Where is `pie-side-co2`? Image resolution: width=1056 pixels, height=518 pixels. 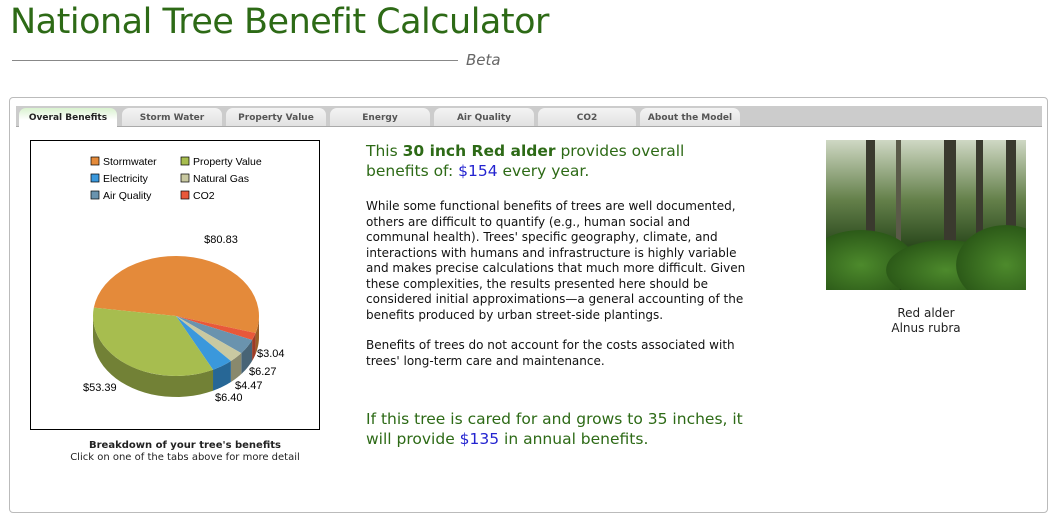
pie-side-co2 is located at coordinates (254, 347).